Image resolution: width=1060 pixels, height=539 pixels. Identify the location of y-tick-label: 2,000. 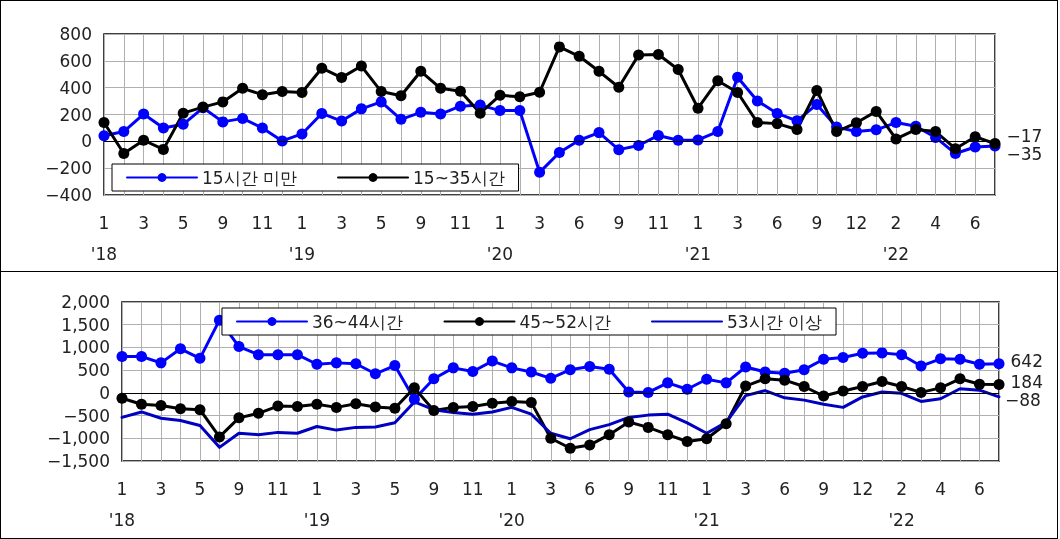
(85, 302).